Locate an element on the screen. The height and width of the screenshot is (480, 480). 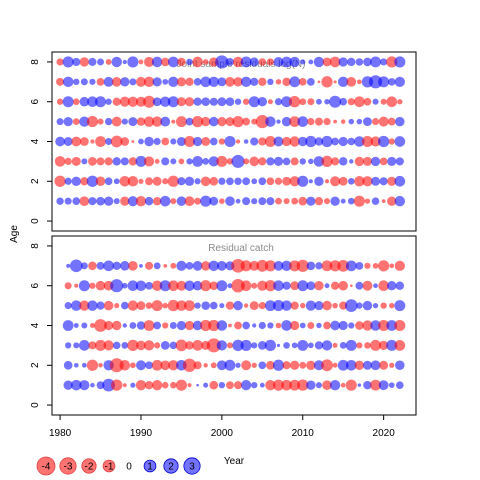
x-tick-label: 2000 is located at coordinates (222, 433).